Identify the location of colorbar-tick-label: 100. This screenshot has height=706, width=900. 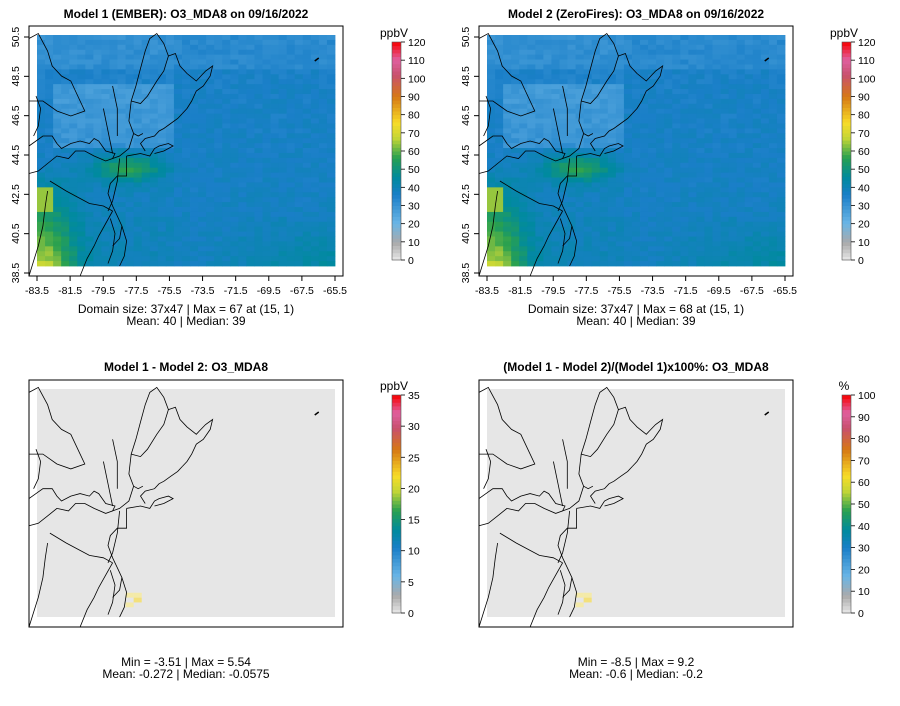
(417, 79).